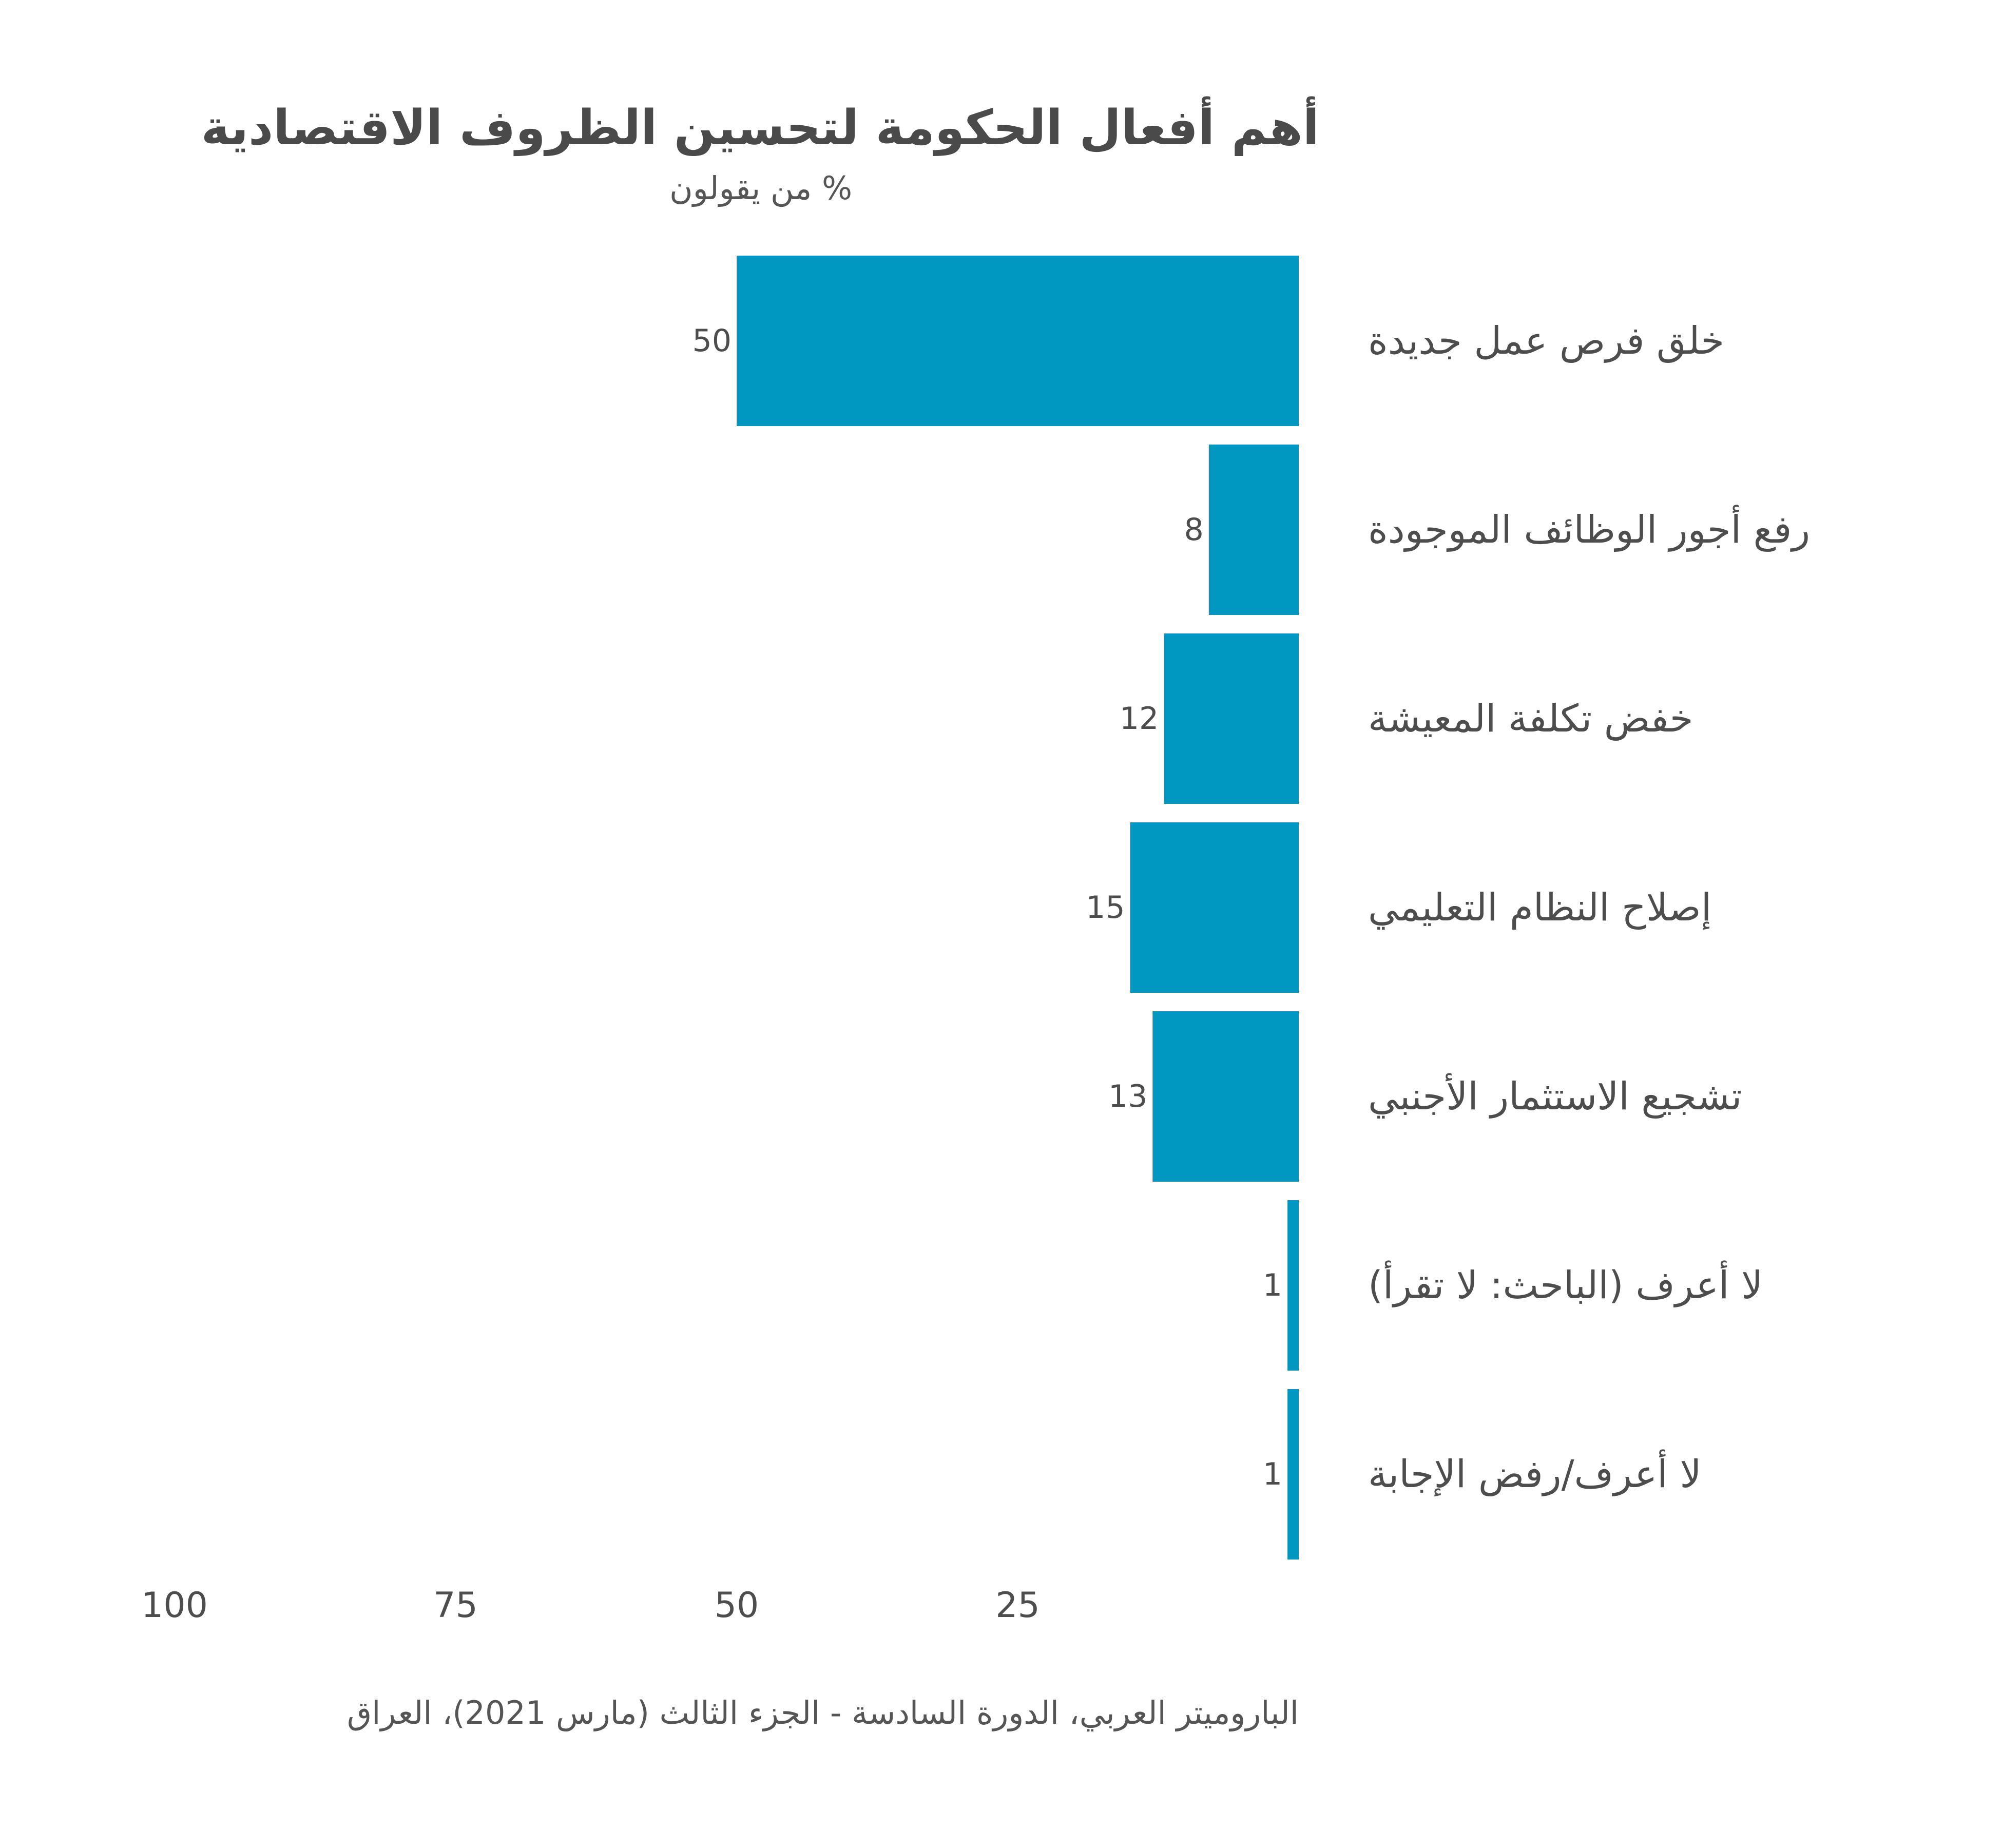 The height and width of the screenshot is (1848, 2002). I want to click on chart-subtitle: % من يقولون, so click(760, 188).